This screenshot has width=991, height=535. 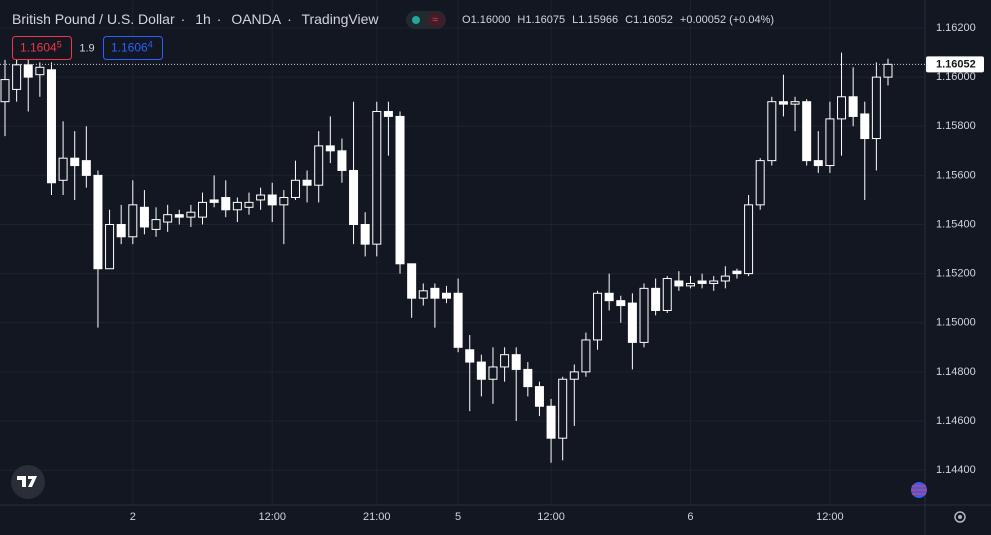 What do you see at coordinates (956, 323) in the screenshot?
I see `y-tick-label: 1.15000` at bounding box center [956, 323].